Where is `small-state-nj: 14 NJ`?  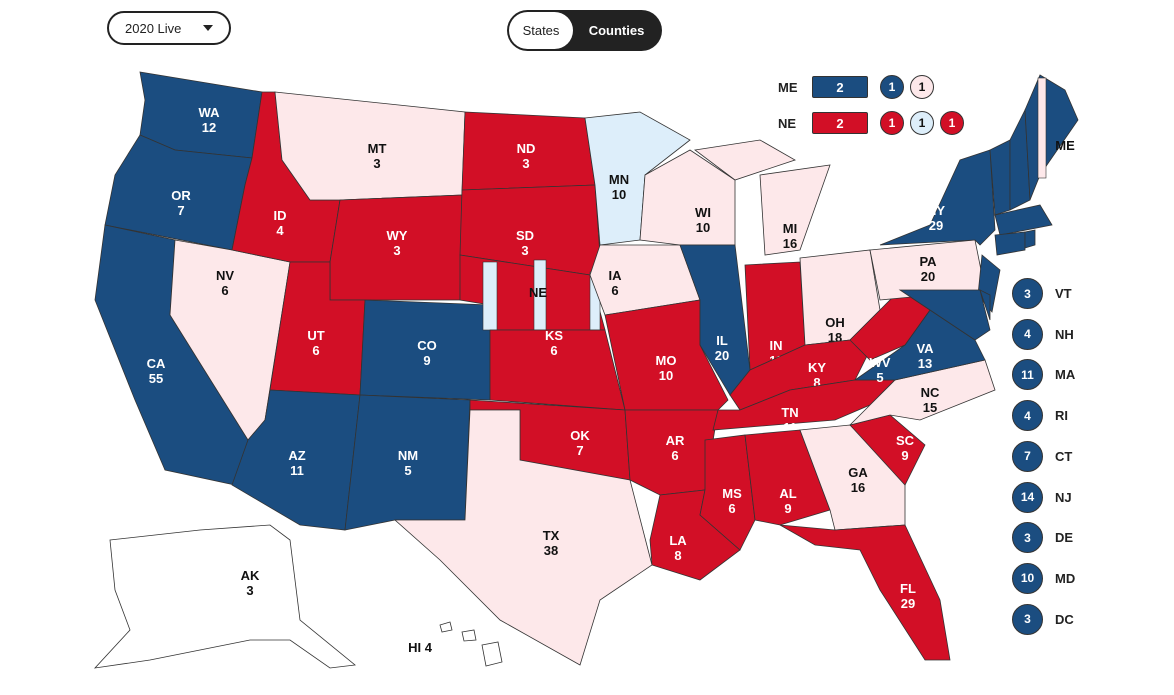 small-state-nj: 14 NJ is located at coordinates (1042, 497).